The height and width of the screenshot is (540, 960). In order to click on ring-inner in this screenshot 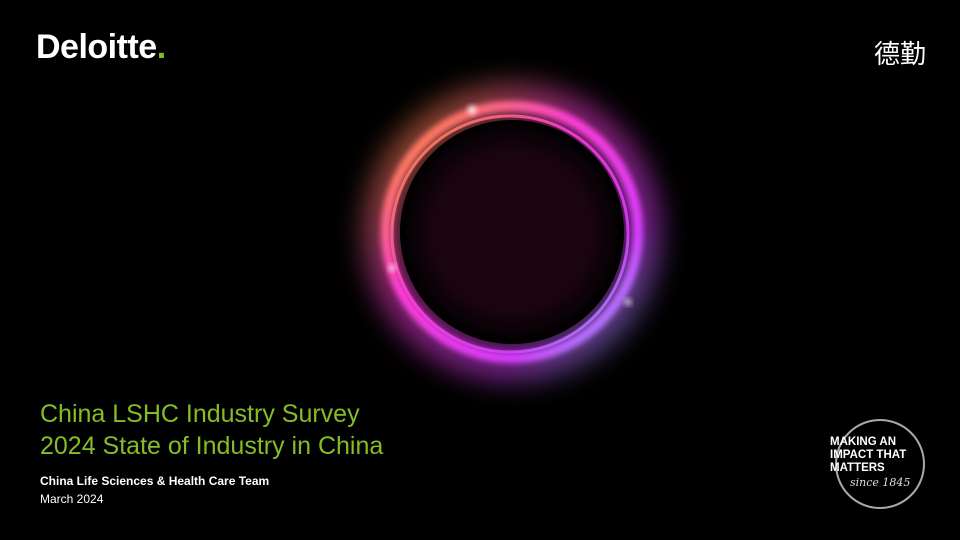, I will do `click(512, 232)`.